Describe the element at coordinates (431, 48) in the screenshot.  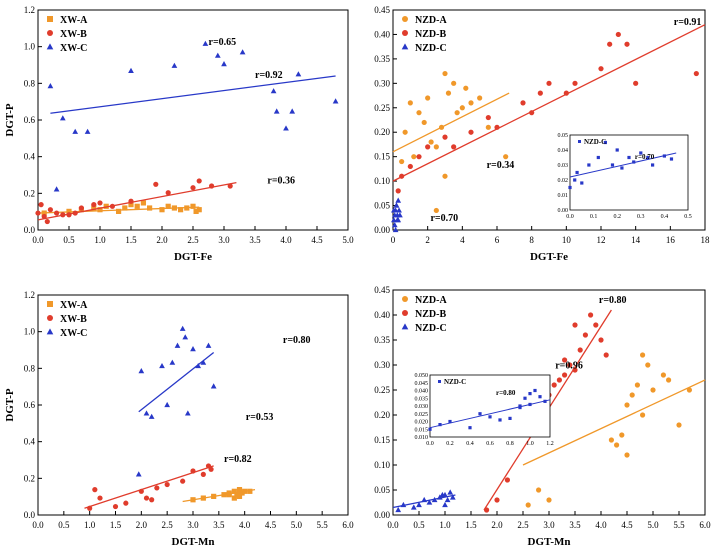
I see `legend-label: NZD-C` at that location.